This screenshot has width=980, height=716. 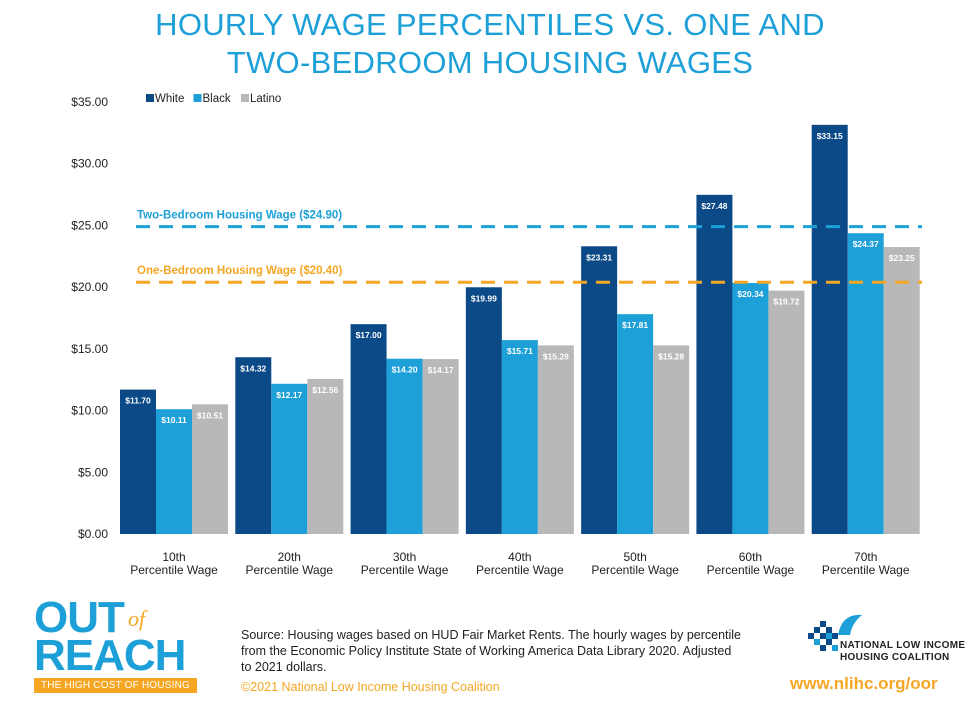 I want to click on reference-line-label: One-Bedroom Housing Wage ($20.40), so click(x=239, y=271).